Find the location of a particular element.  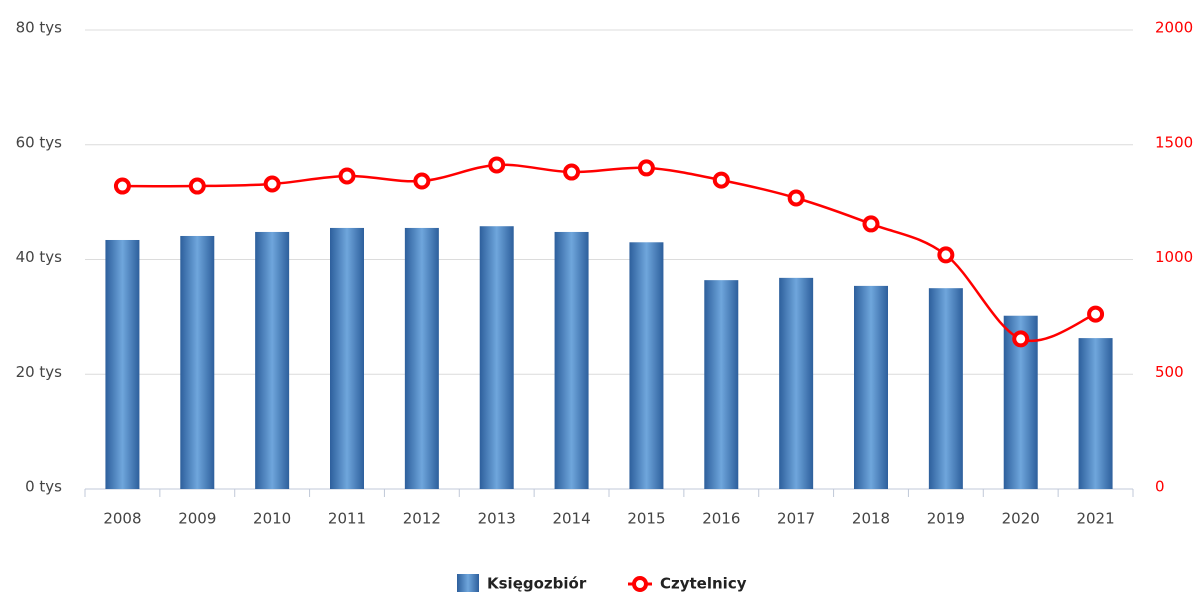

x-tick-label: 2019 is located at coordinates (946, 519).